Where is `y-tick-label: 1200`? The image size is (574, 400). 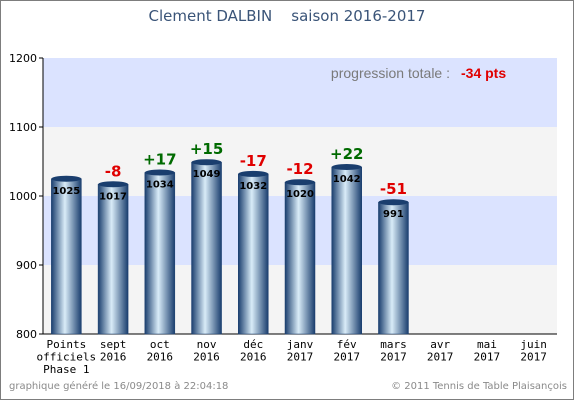
y-tick-label: 1200 is located at coordinates (23, 58).